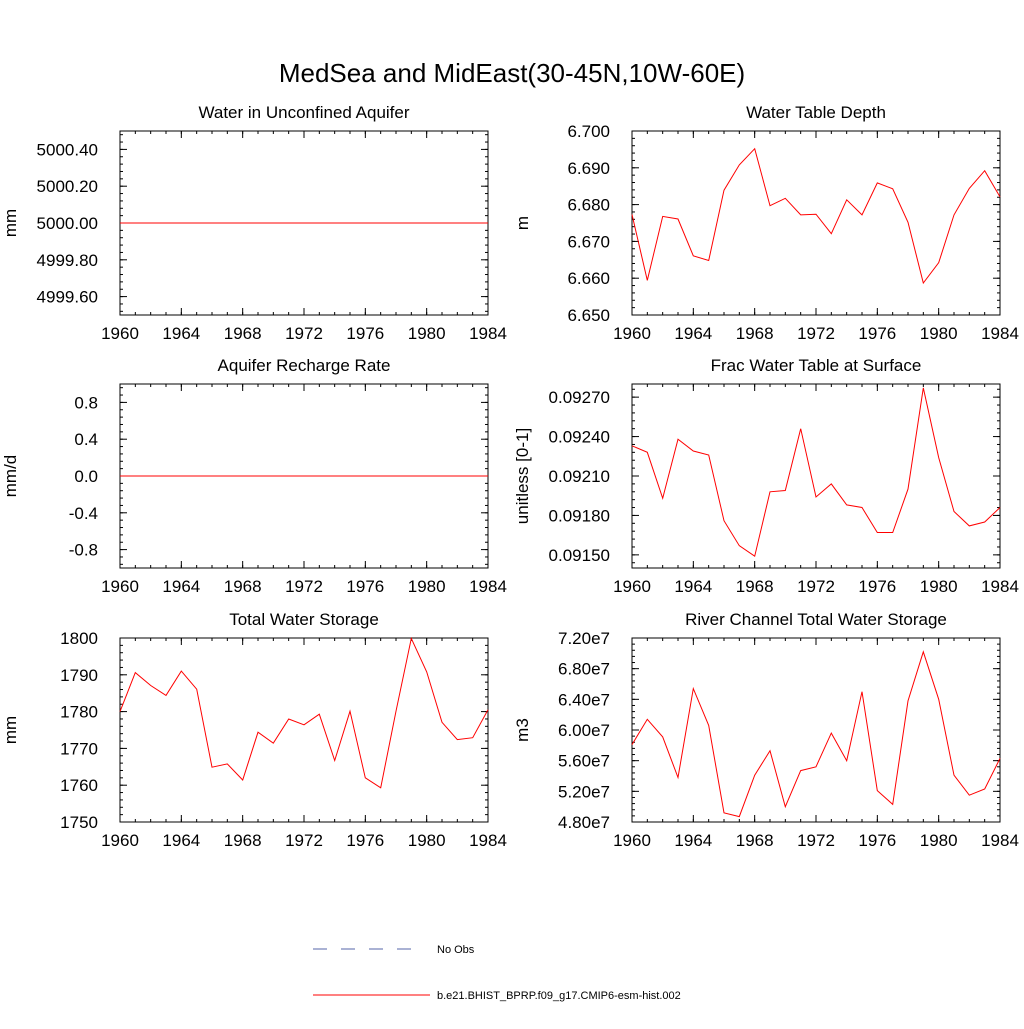 This screenshot has width=1024, height=1029. I want to click on y-tick-label: -0.8, so click(83, 550).